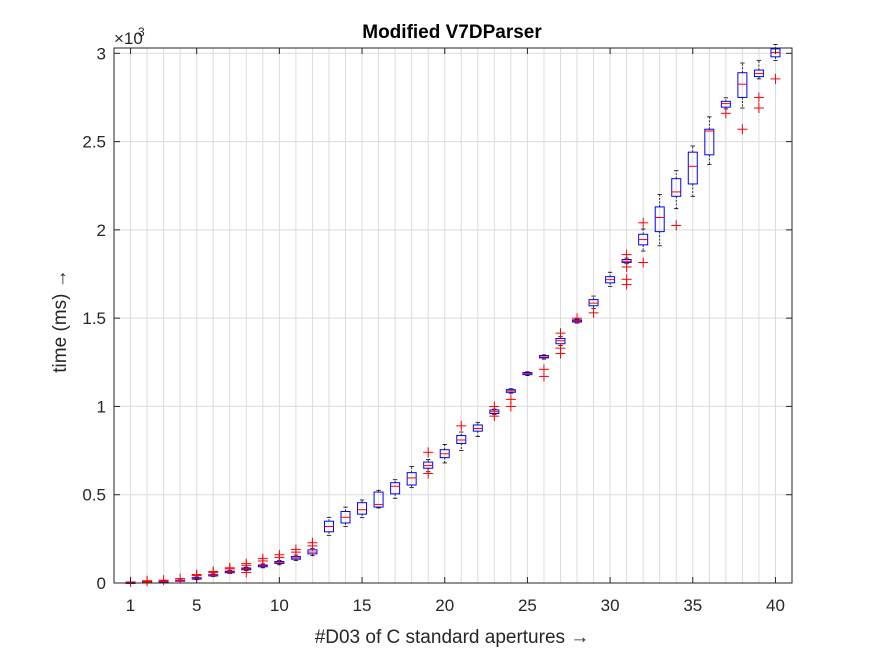 This screenshot has width=875, height=656. Describe the element at coordinates (101, 583) in the screenshot. I see `y-tick-label: 0` at that location.